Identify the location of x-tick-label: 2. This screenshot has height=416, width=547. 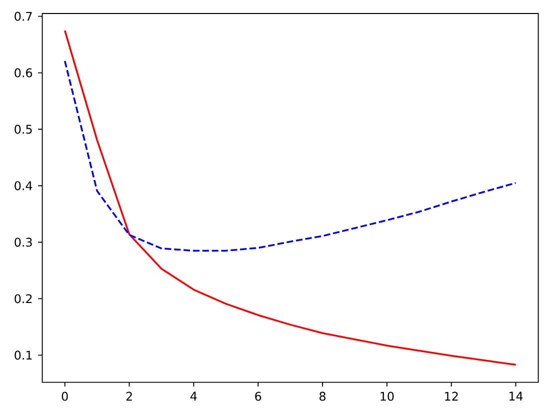
(129, 396).